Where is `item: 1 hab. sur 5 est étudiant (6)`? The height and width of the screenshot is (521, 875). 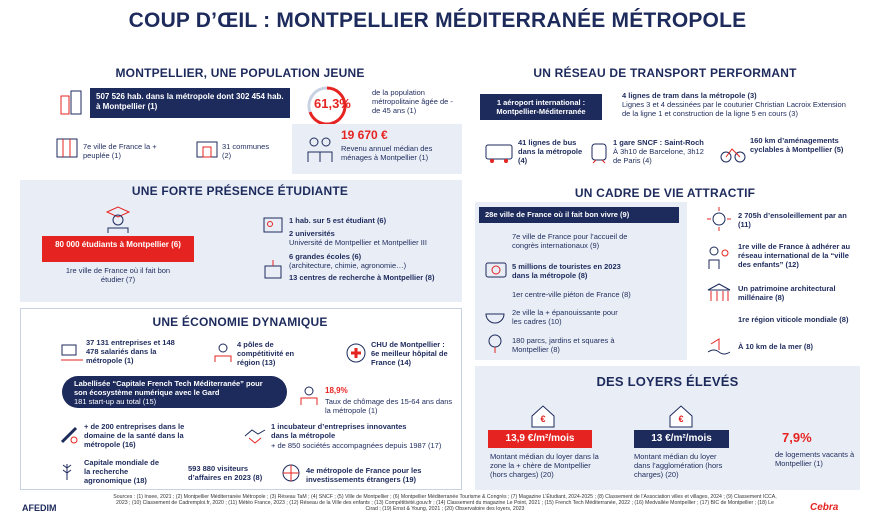 item: 1 hab. sur 5 est étudiant (6) is located at coordinates (338, 220).